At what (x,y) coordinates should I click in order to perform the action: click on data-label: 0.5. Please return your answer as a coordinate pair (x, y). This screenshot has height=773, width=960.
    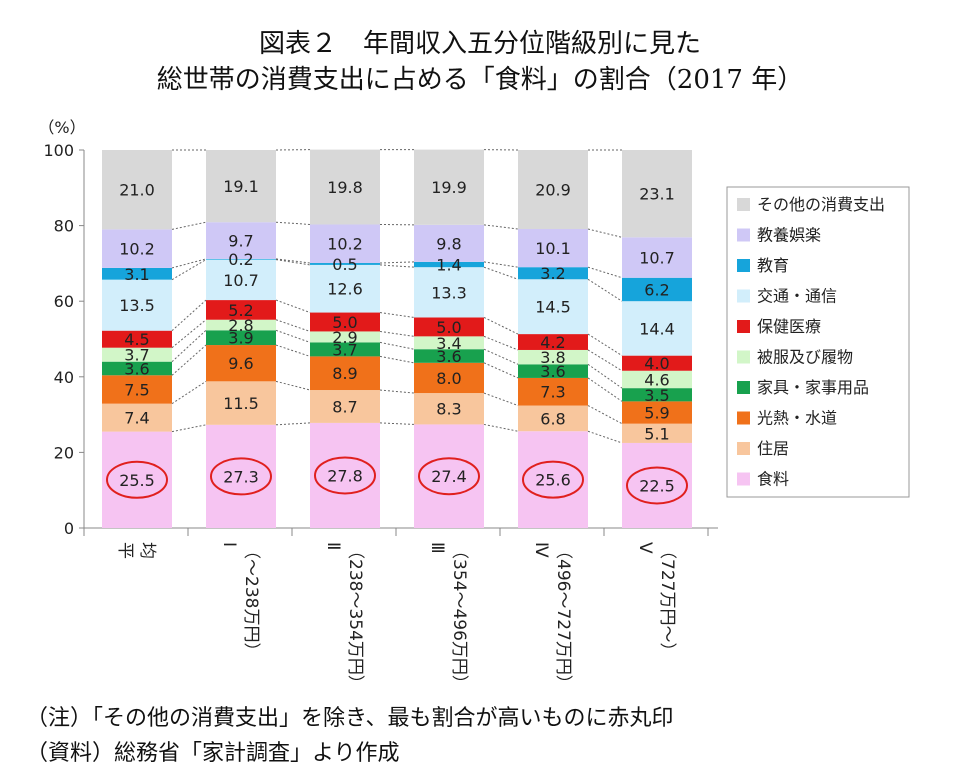
    Looking at the image, I should click on (344, 264).